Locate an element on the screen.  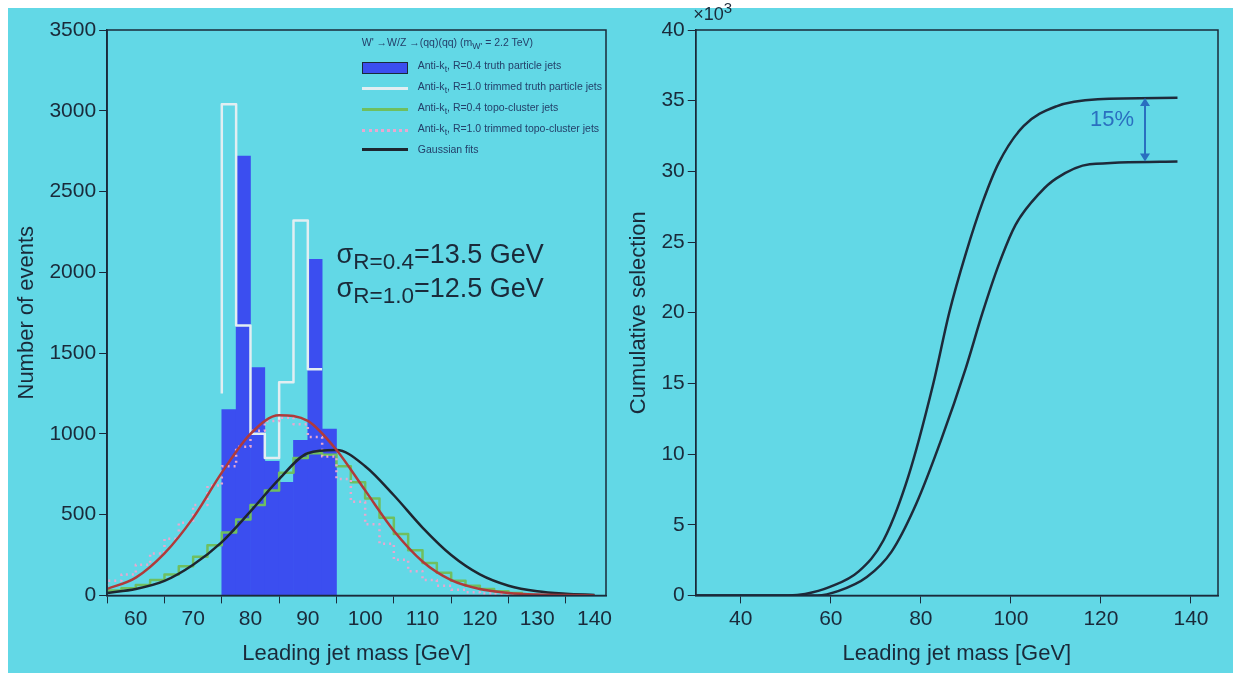
y-tick-label: 1000 is located at coordinates (73, 432).